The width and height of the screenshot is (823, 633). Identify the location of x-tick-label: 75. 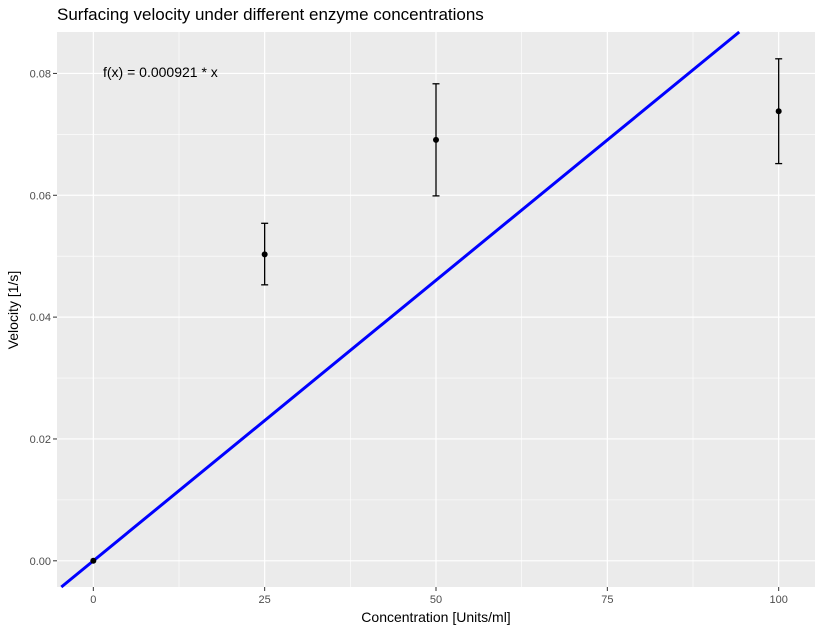
(607, 600).